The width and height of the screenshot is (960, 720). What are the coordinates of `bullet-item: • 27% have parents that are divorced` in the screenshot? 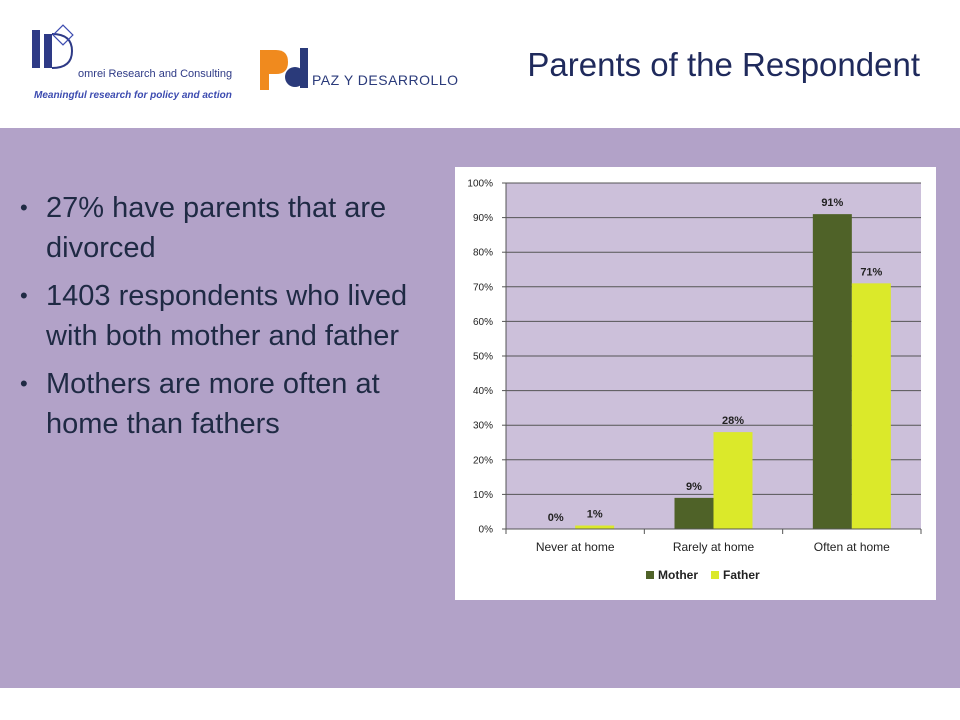 It's located at (230, 228).